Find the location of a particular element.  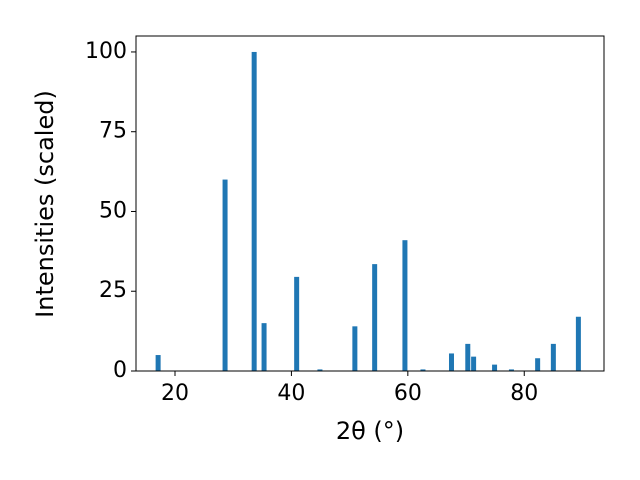

y-tick-label: 100 is located at coordinates (106, 51).